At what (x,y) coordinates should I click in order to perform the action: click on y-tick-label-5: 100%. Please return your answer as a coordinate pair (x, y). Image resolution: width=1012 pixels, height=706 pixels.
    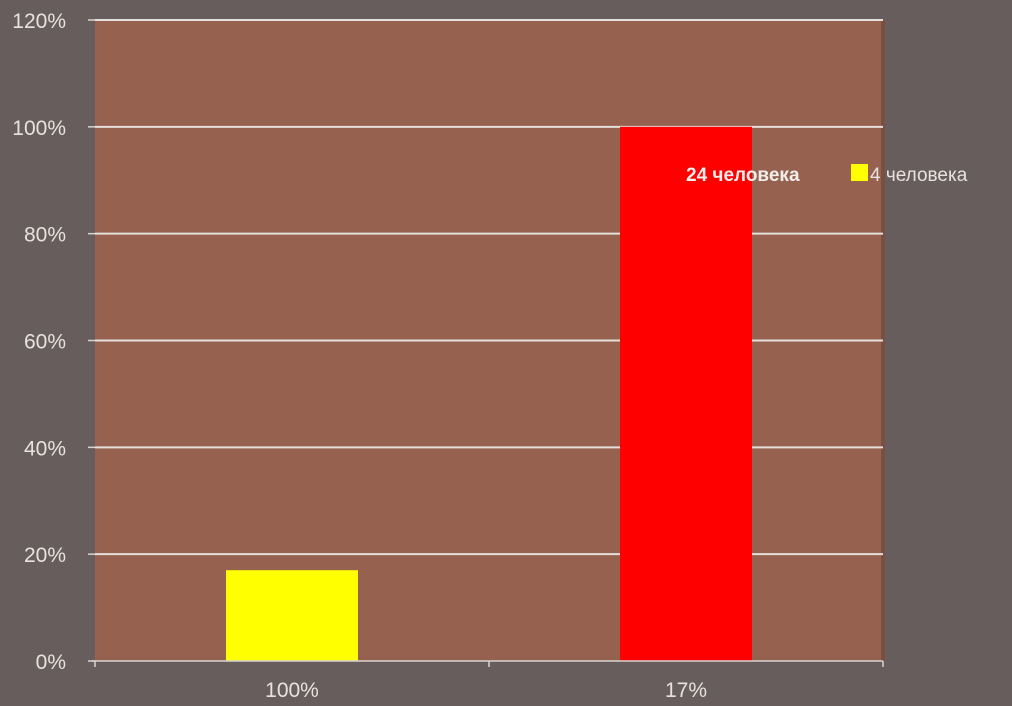
    Looking at the image, I should click on (39, 128).